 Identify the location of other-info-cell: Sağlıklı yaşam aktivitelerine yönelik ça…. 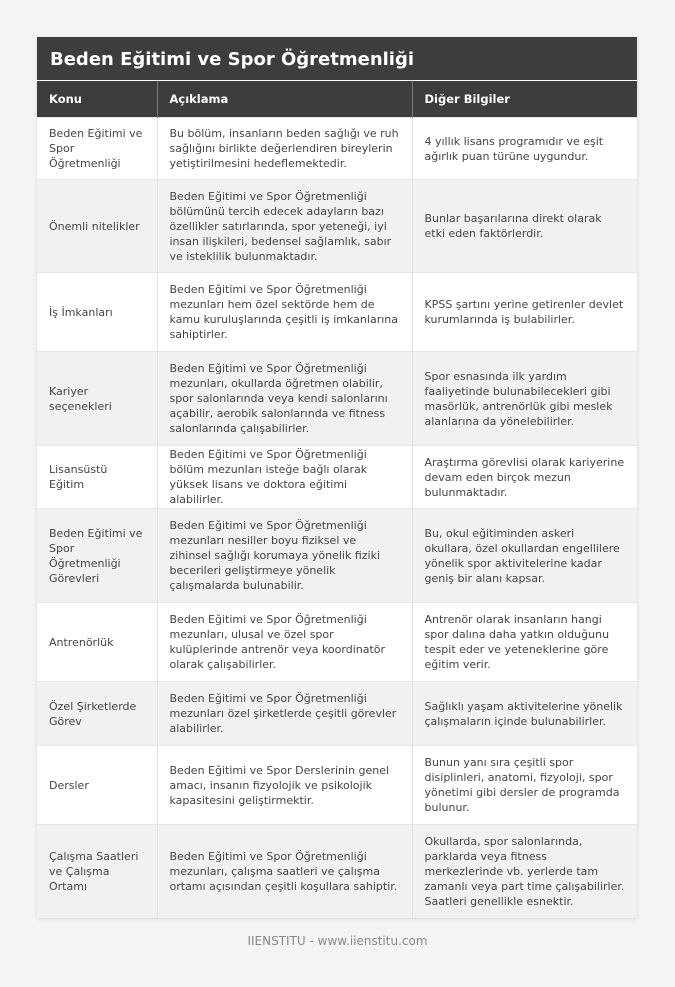
(524, 713).